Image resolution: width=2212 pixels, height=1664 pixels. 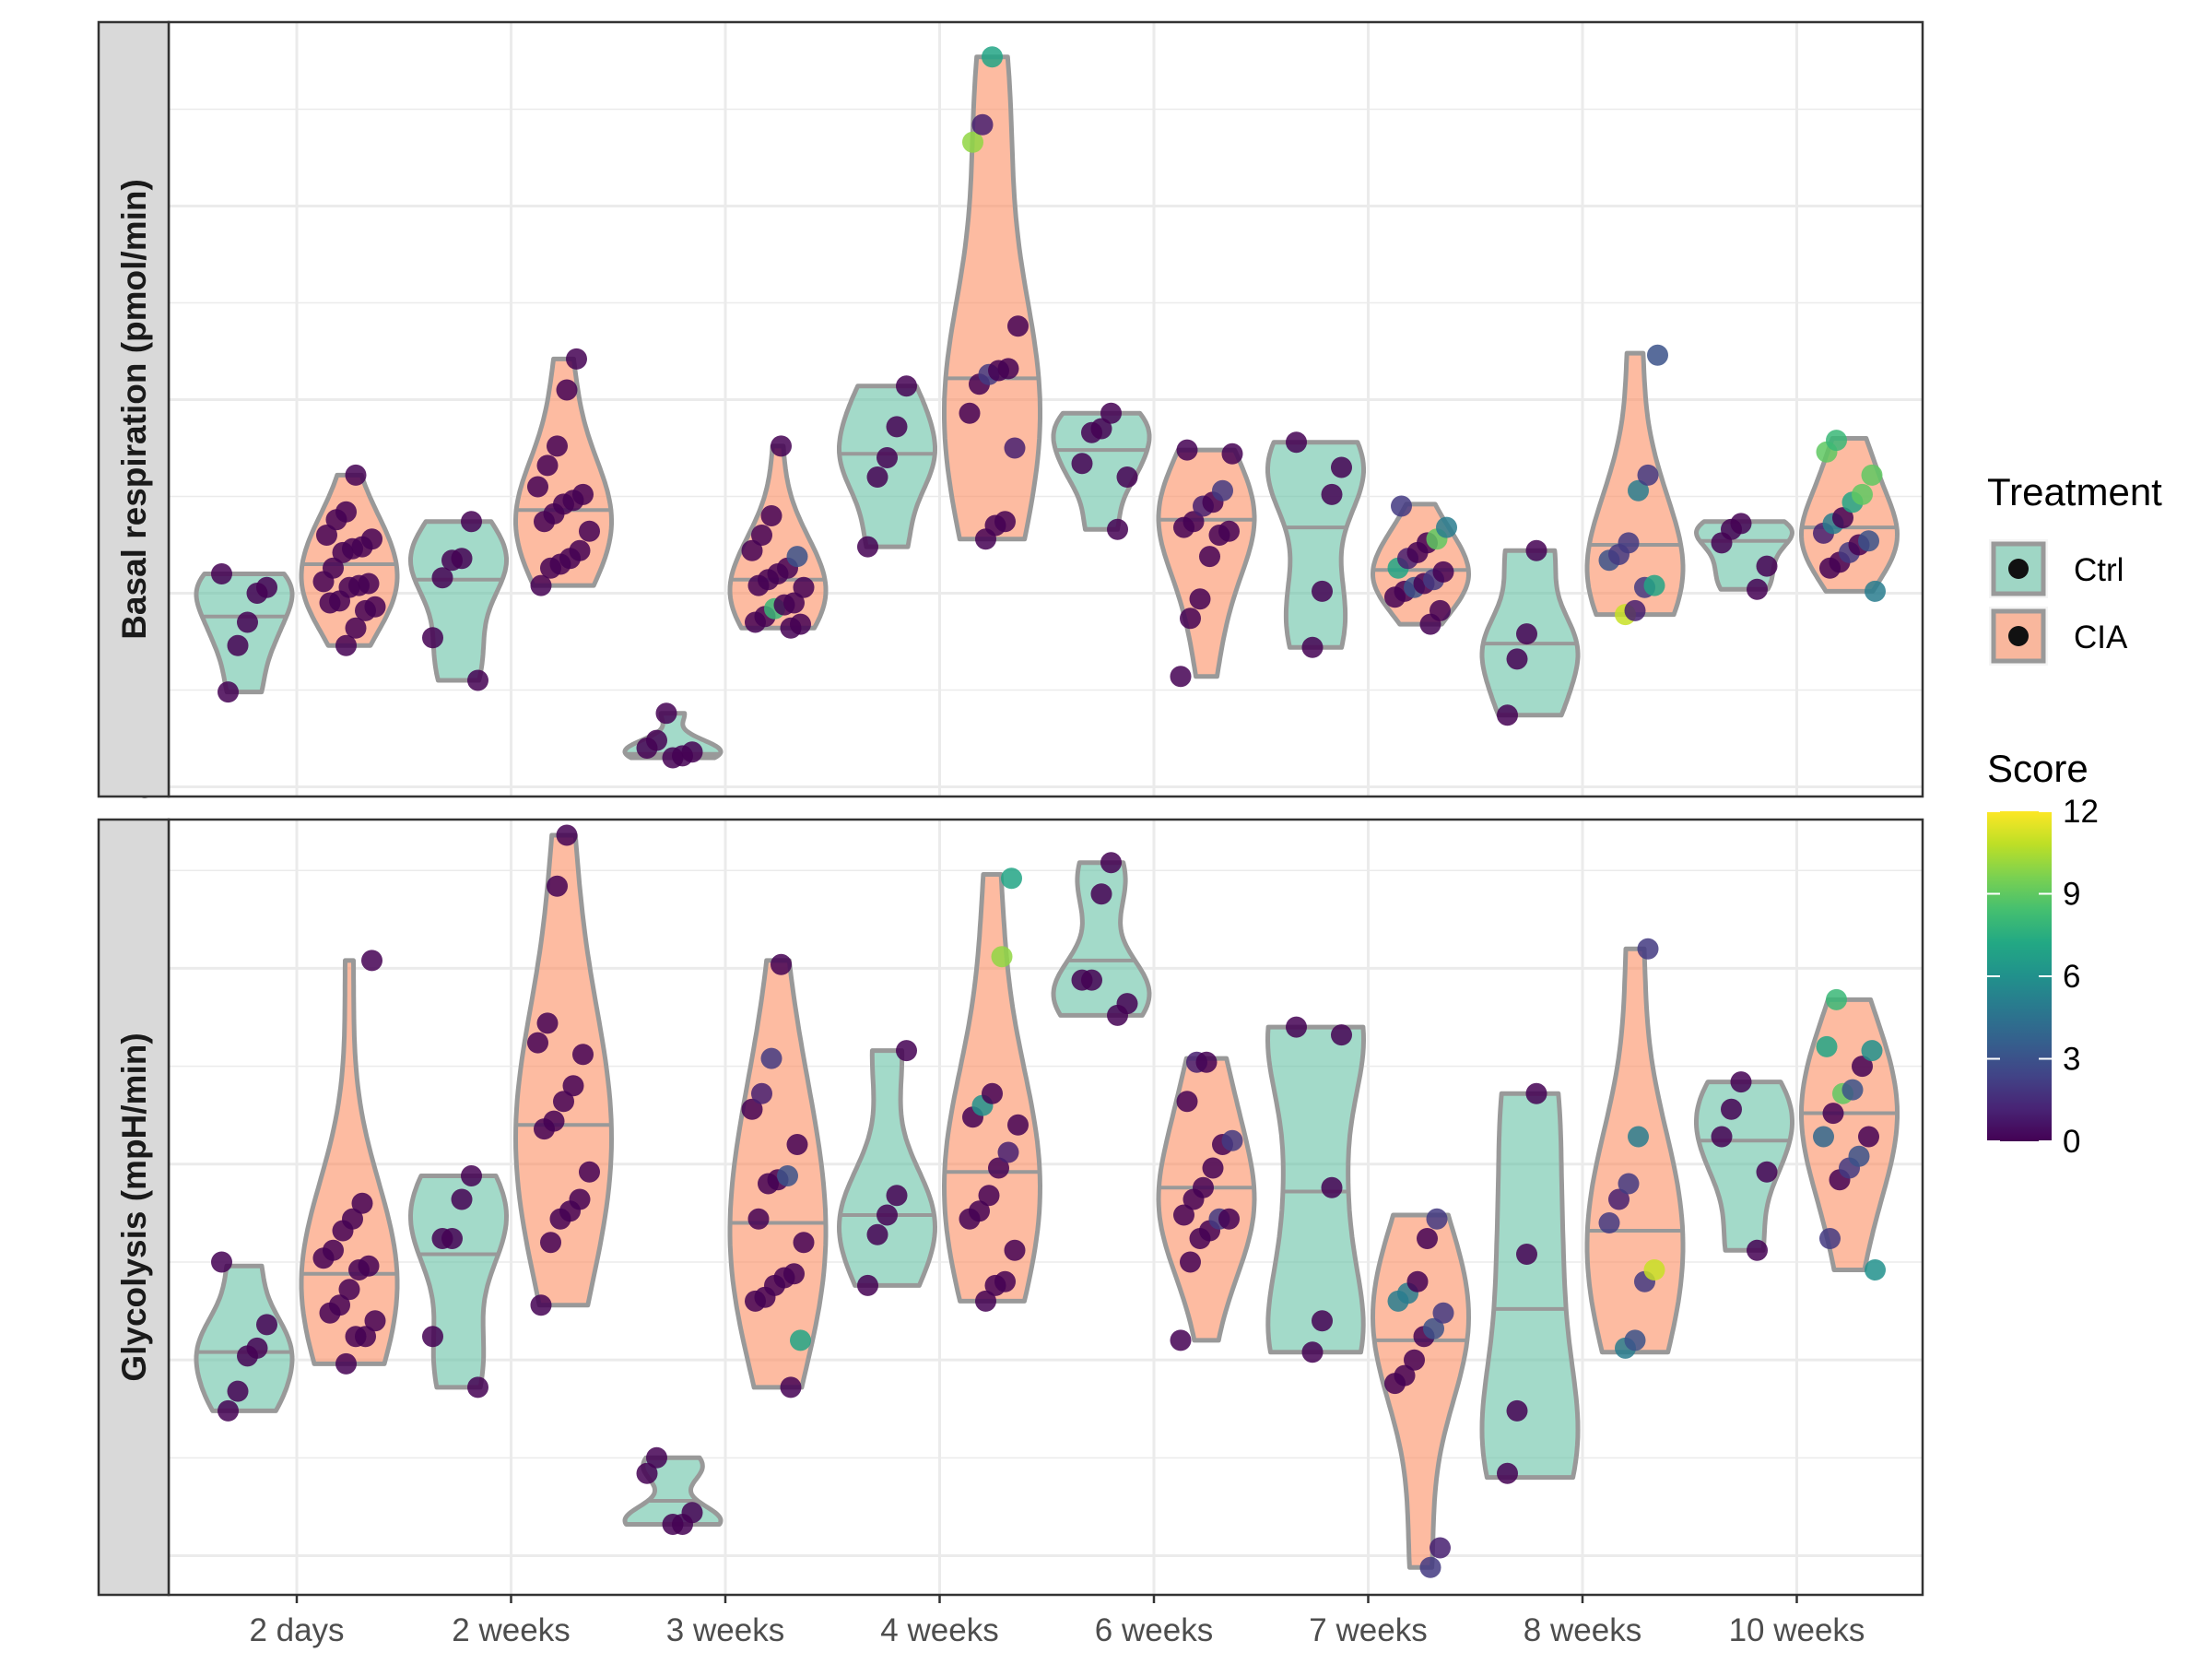 What do you see at coordinates (992, 1089) in the screenshot?
I see `violin-4-weeks-cia` at bounding box center [992, 1089].